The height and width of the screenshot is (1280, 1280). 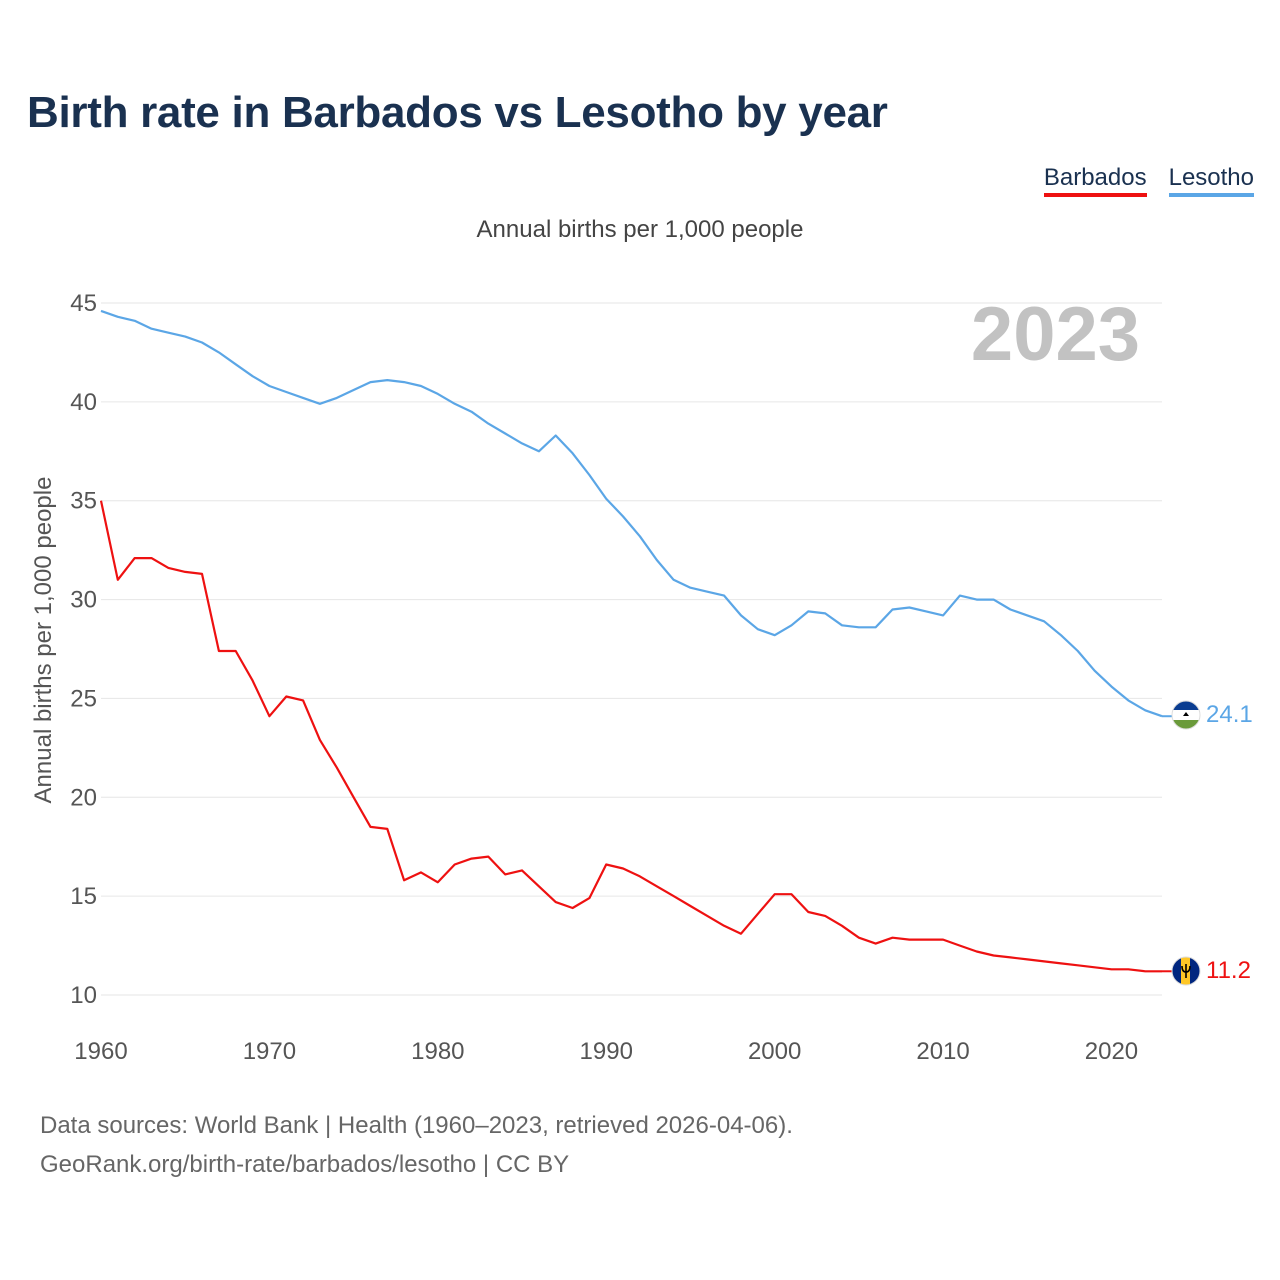 I want to click on x-tick-label: 2020, so click(x=1111, y=1051).